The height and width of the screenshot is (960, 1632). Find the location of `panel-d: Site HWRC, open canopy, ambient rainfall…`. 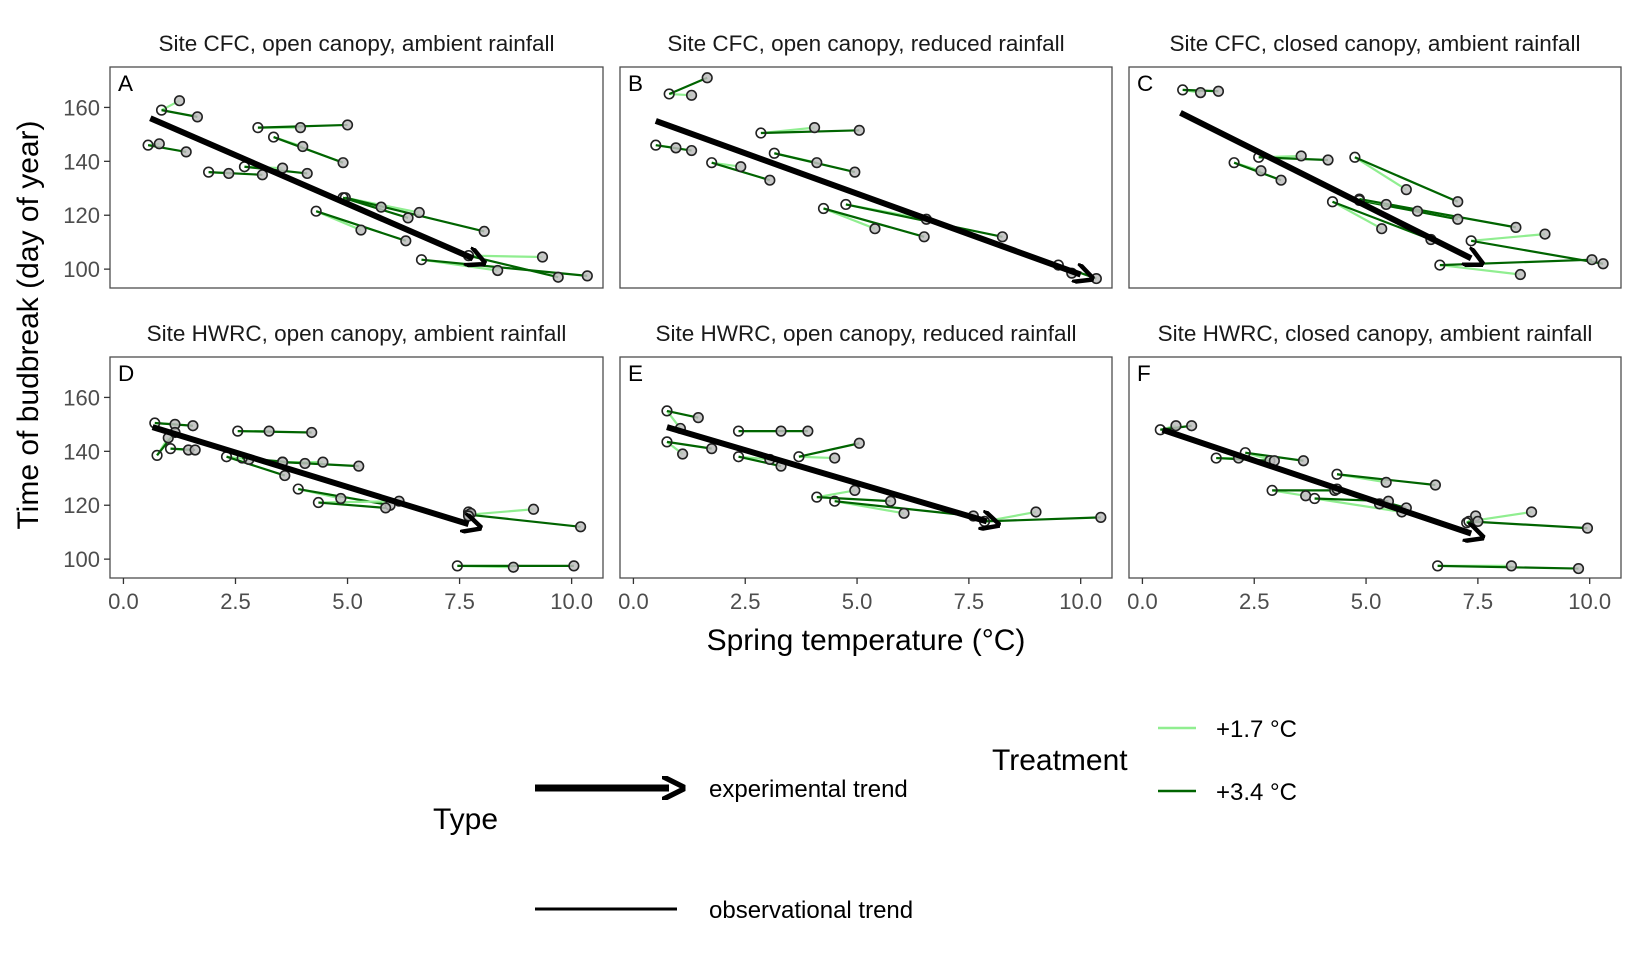

panel-d: Site HWRC, open canopy, ambient rainfall… is located at coordinates (333, 467).